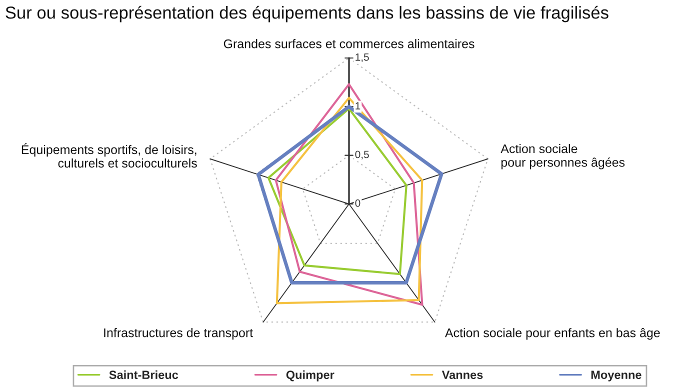 Image resolution: width=699 pixels, height=392 pixels. I want to click on legend-label: Vannes, so click(462, 375).